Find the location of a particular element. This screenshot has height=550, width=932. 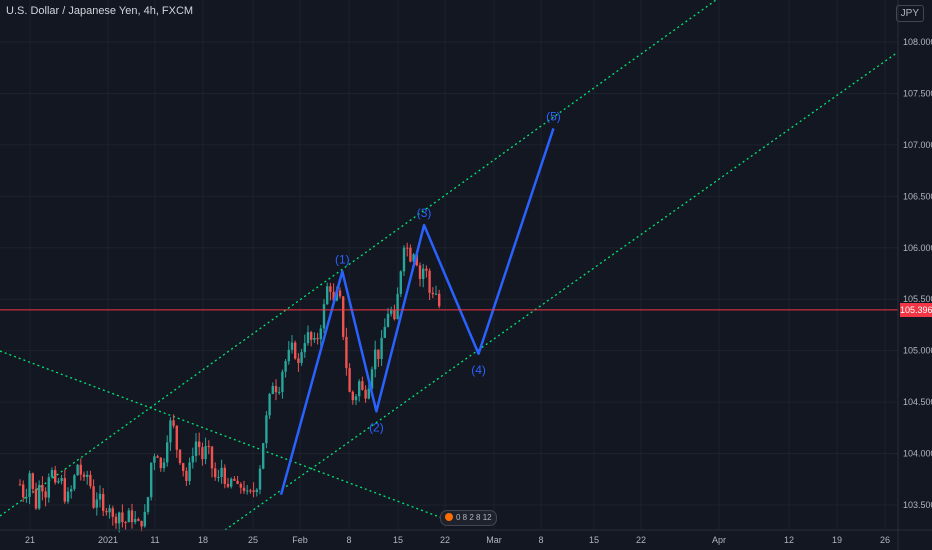

time-tick-label: 26 is located at coordinates (885, 540).